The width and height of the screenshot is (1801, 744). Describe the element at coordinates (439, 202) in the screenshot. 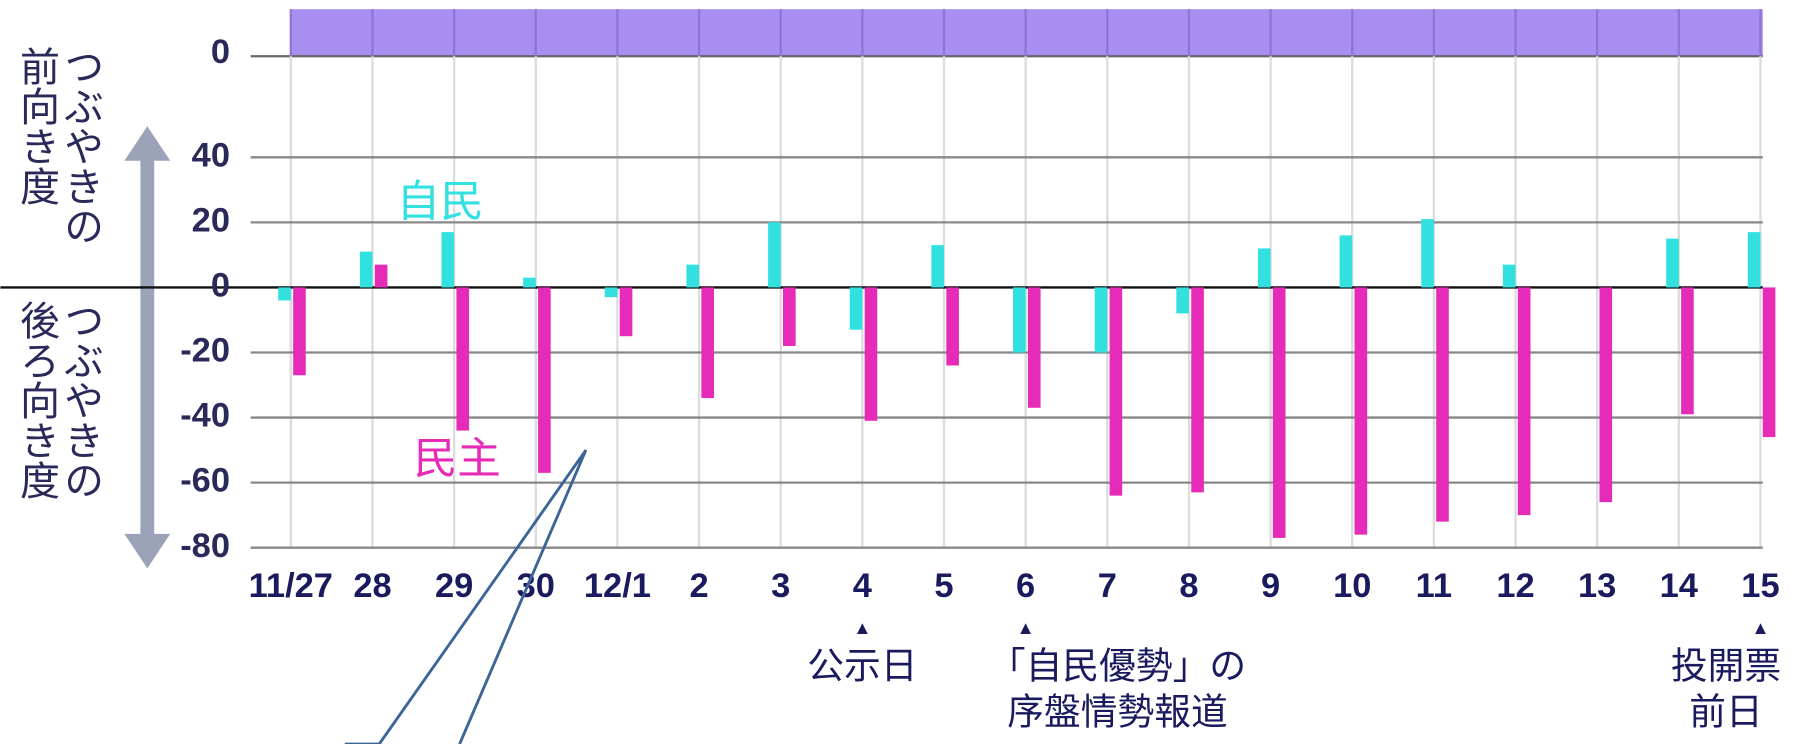

I see `series-label: 自民` at that location.